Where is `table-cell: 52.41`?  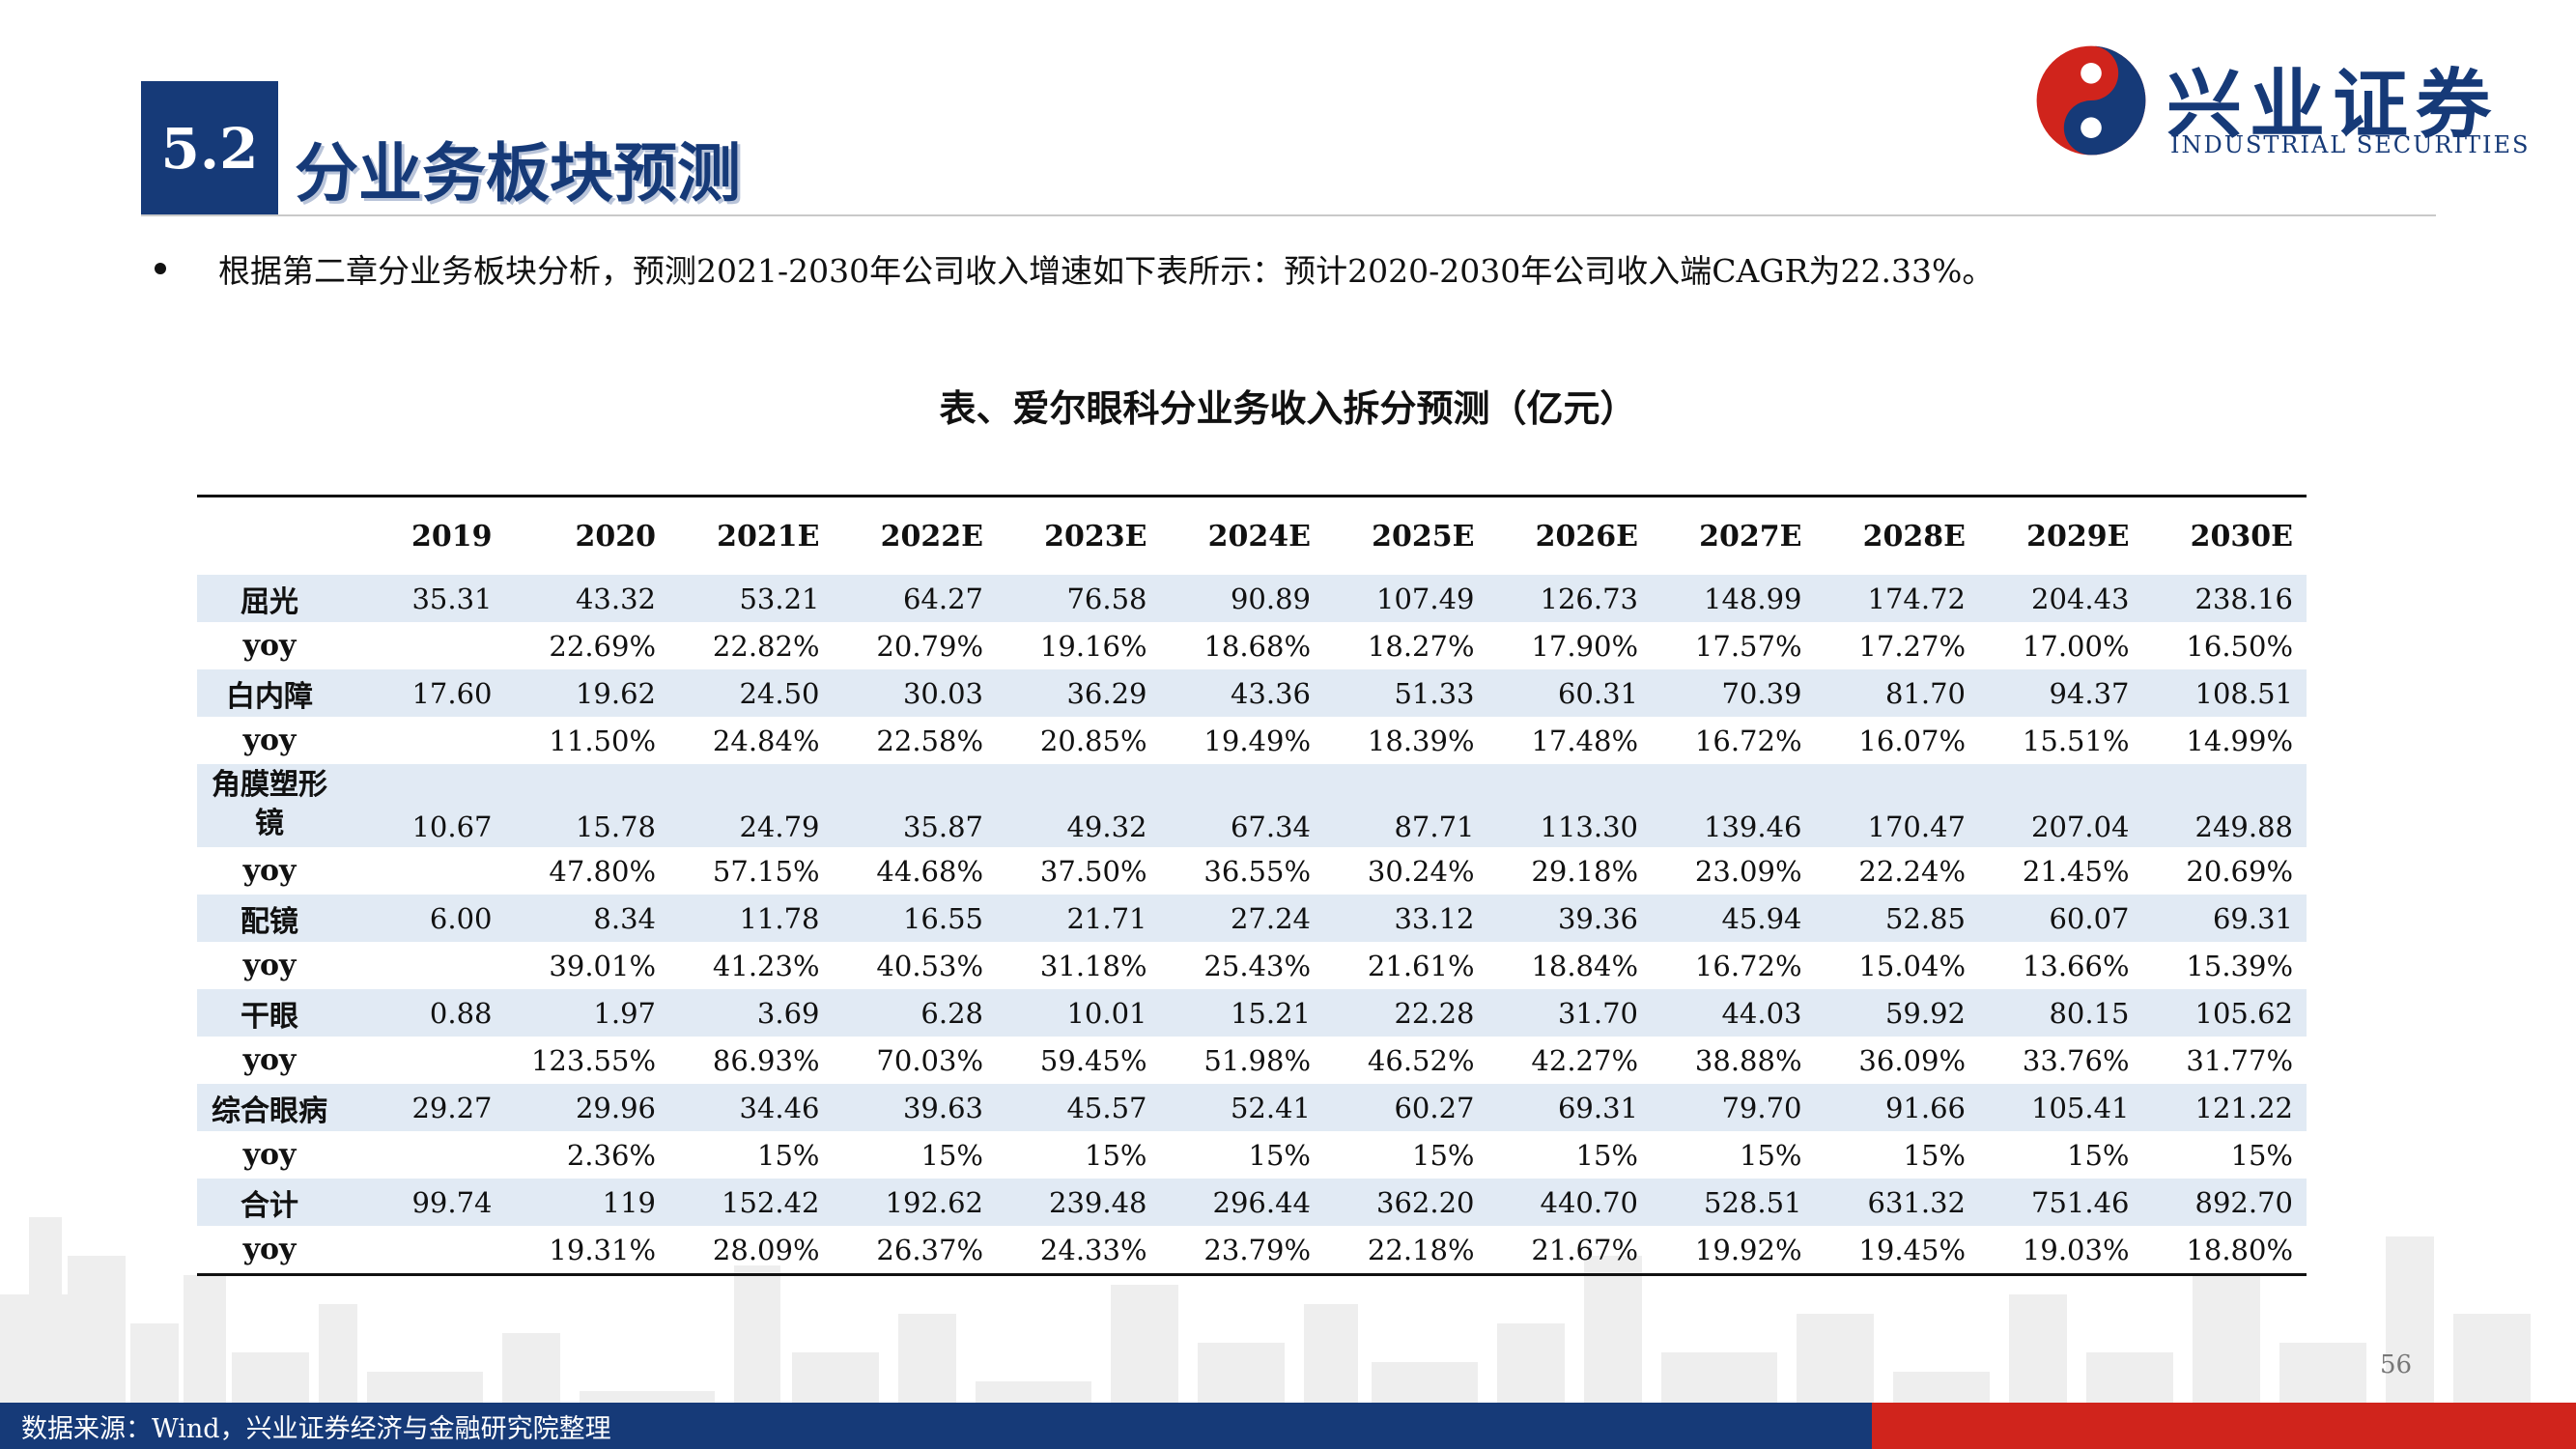
table-cell: 52.41 is located at coordinates (1242, 1107).